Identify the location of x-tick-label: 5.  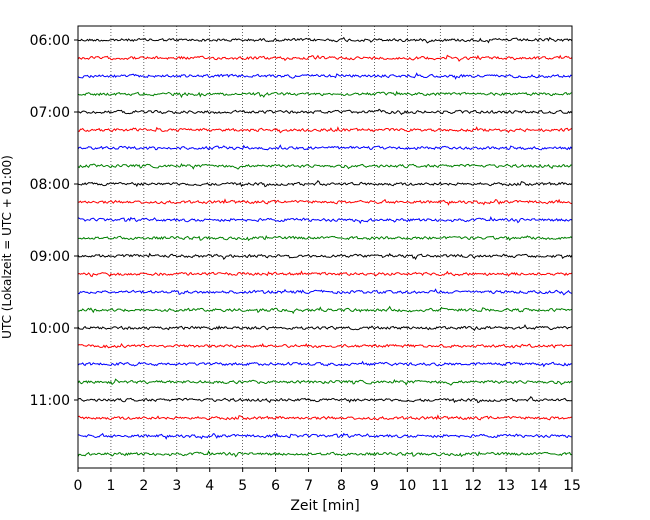
(242, 486).